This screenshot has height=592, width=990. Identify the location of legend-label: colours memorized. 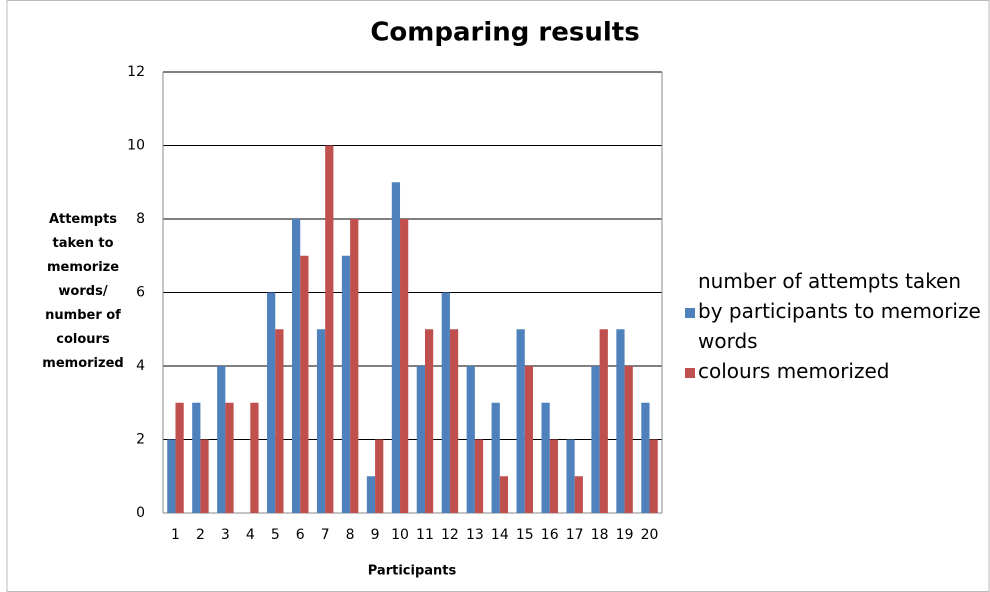
(794, 371).